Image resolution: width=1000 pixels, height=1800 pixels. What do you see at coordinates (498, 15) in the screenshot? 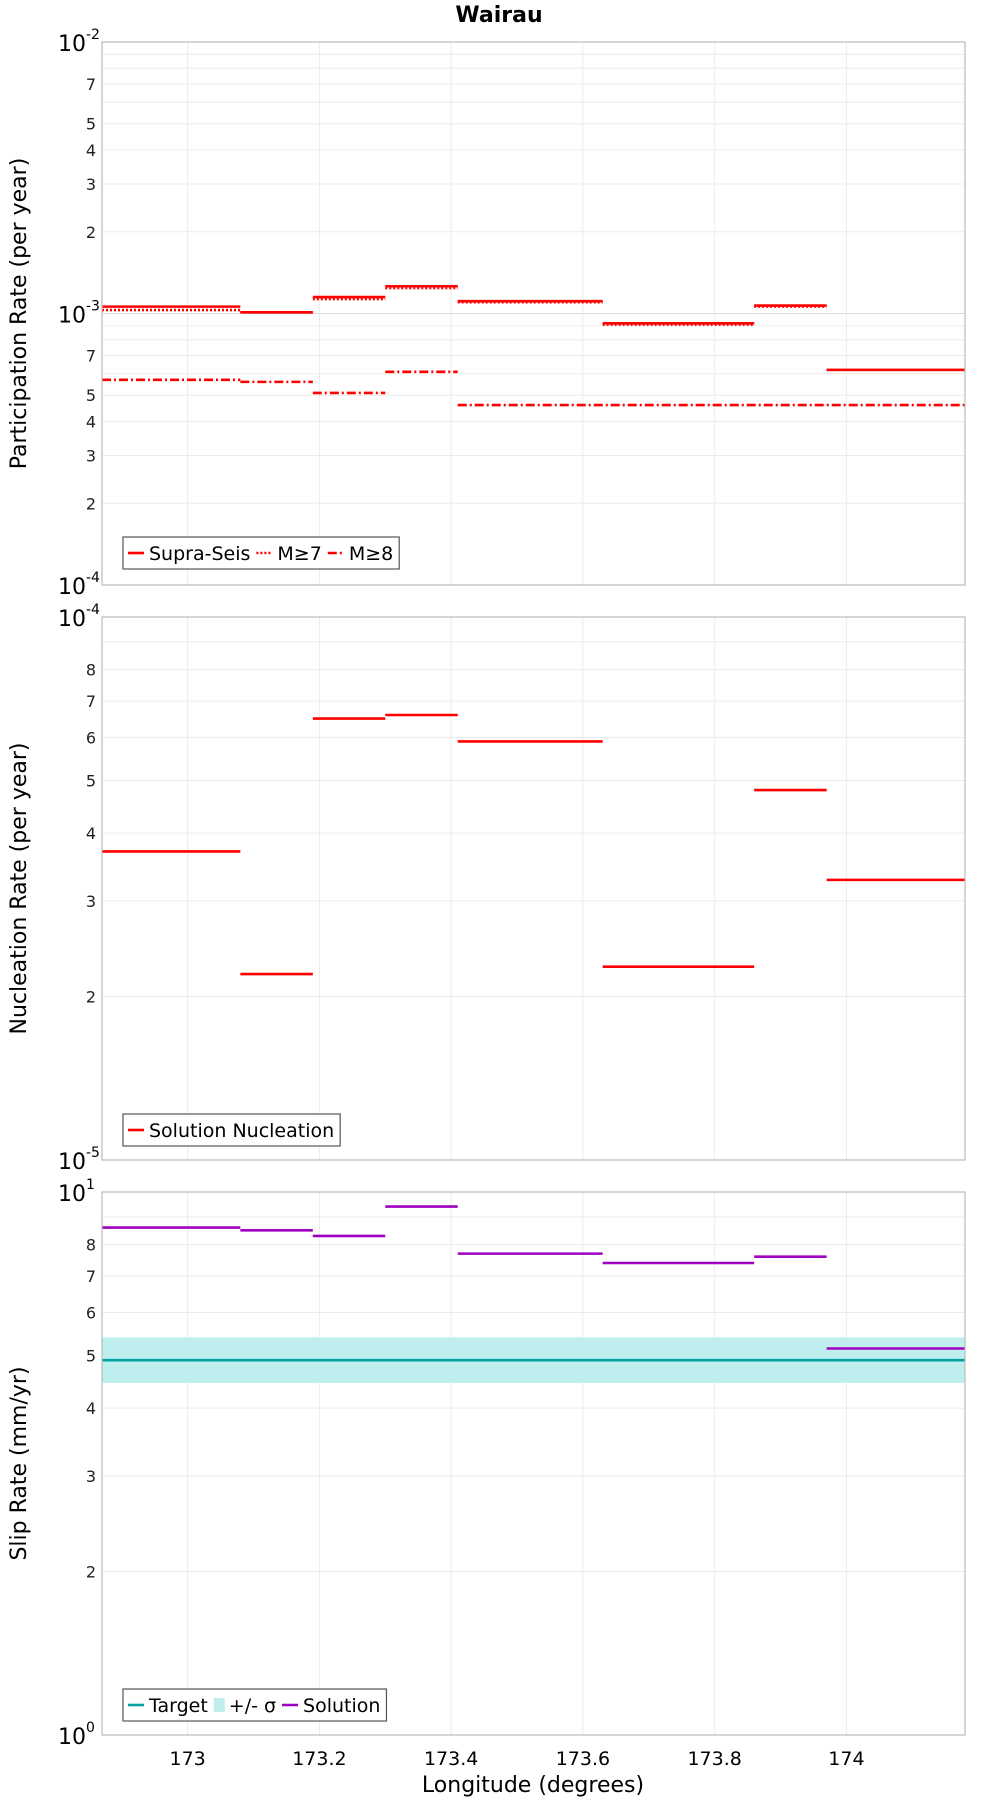
I see `chart-title: Wairau` at bounding box center [498, 15].